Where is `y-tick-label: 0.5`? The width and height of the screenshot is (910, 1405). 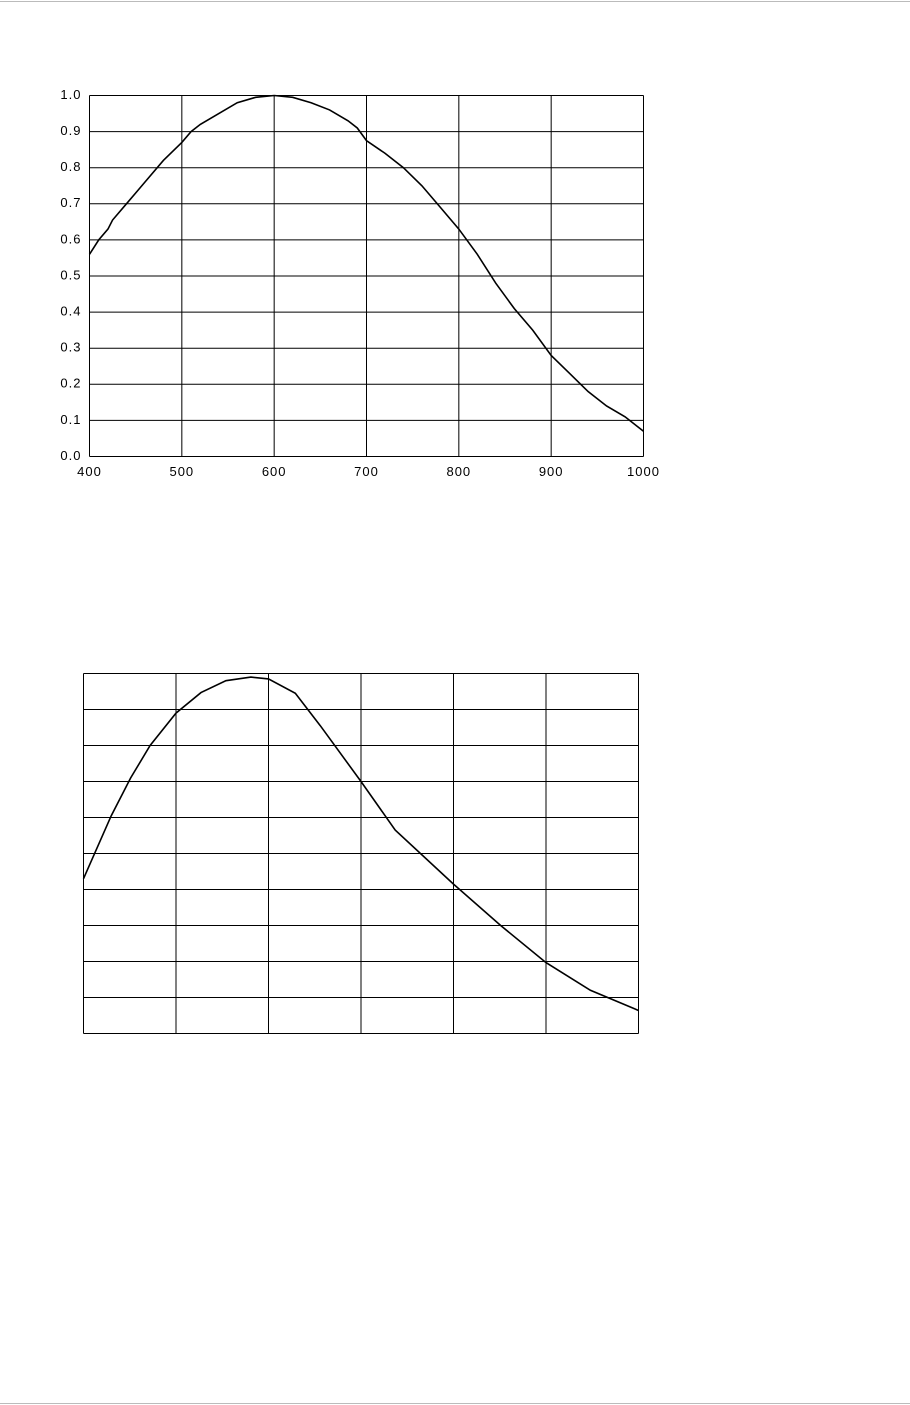 y-tick-label: 0.5 is located at coordinates (70, 274).